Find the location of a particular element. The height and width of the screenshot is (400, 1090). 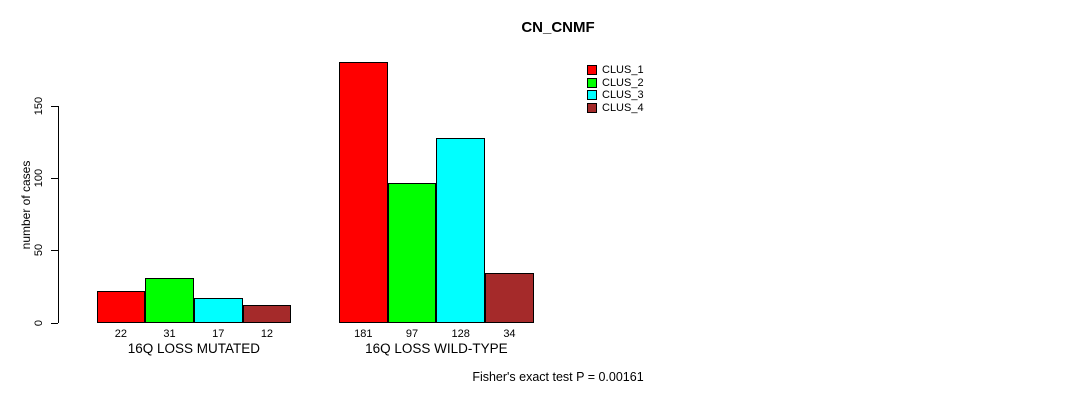

chart-title: CN_CNMF is located at coordinates (558, 27).